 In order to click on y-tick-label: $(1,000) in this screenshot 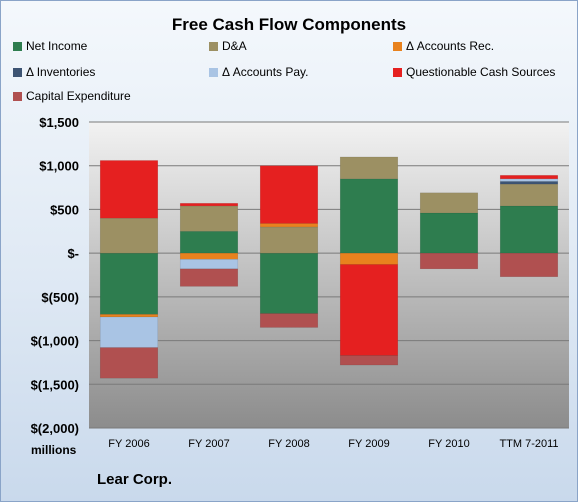, I will do `click(55, 341)`.